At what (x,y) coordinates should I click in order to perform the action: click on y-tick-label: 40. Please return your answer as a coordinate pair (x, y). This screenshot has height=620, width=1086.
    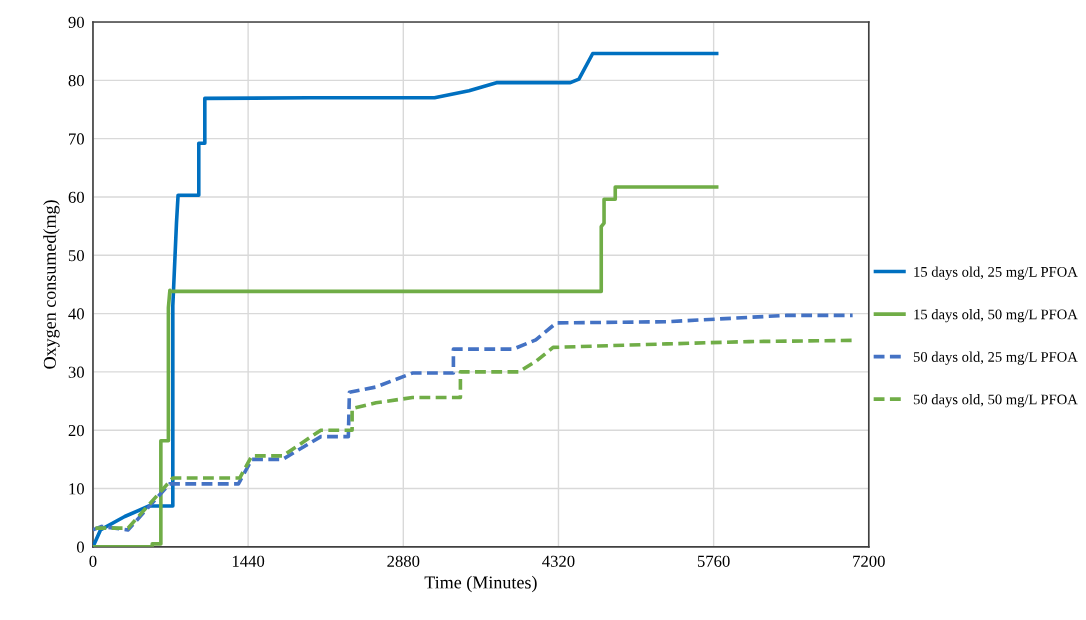
    Looking at the image, I should click on (76, 314).